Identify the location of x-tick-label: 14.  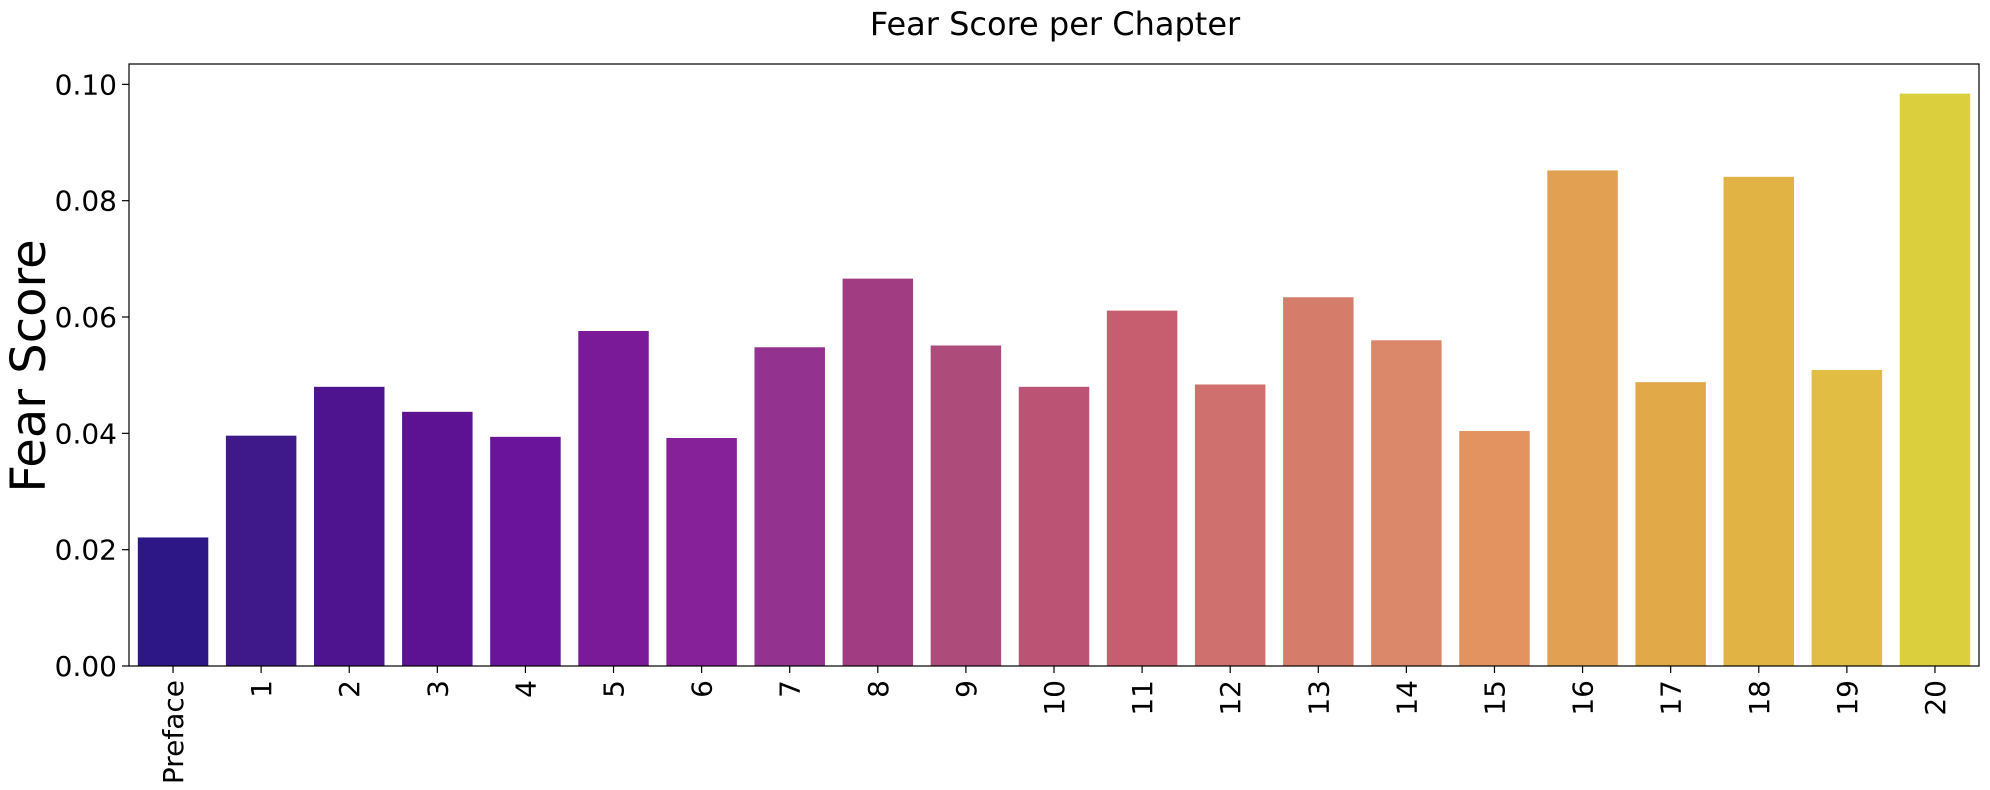
(1406, 698).